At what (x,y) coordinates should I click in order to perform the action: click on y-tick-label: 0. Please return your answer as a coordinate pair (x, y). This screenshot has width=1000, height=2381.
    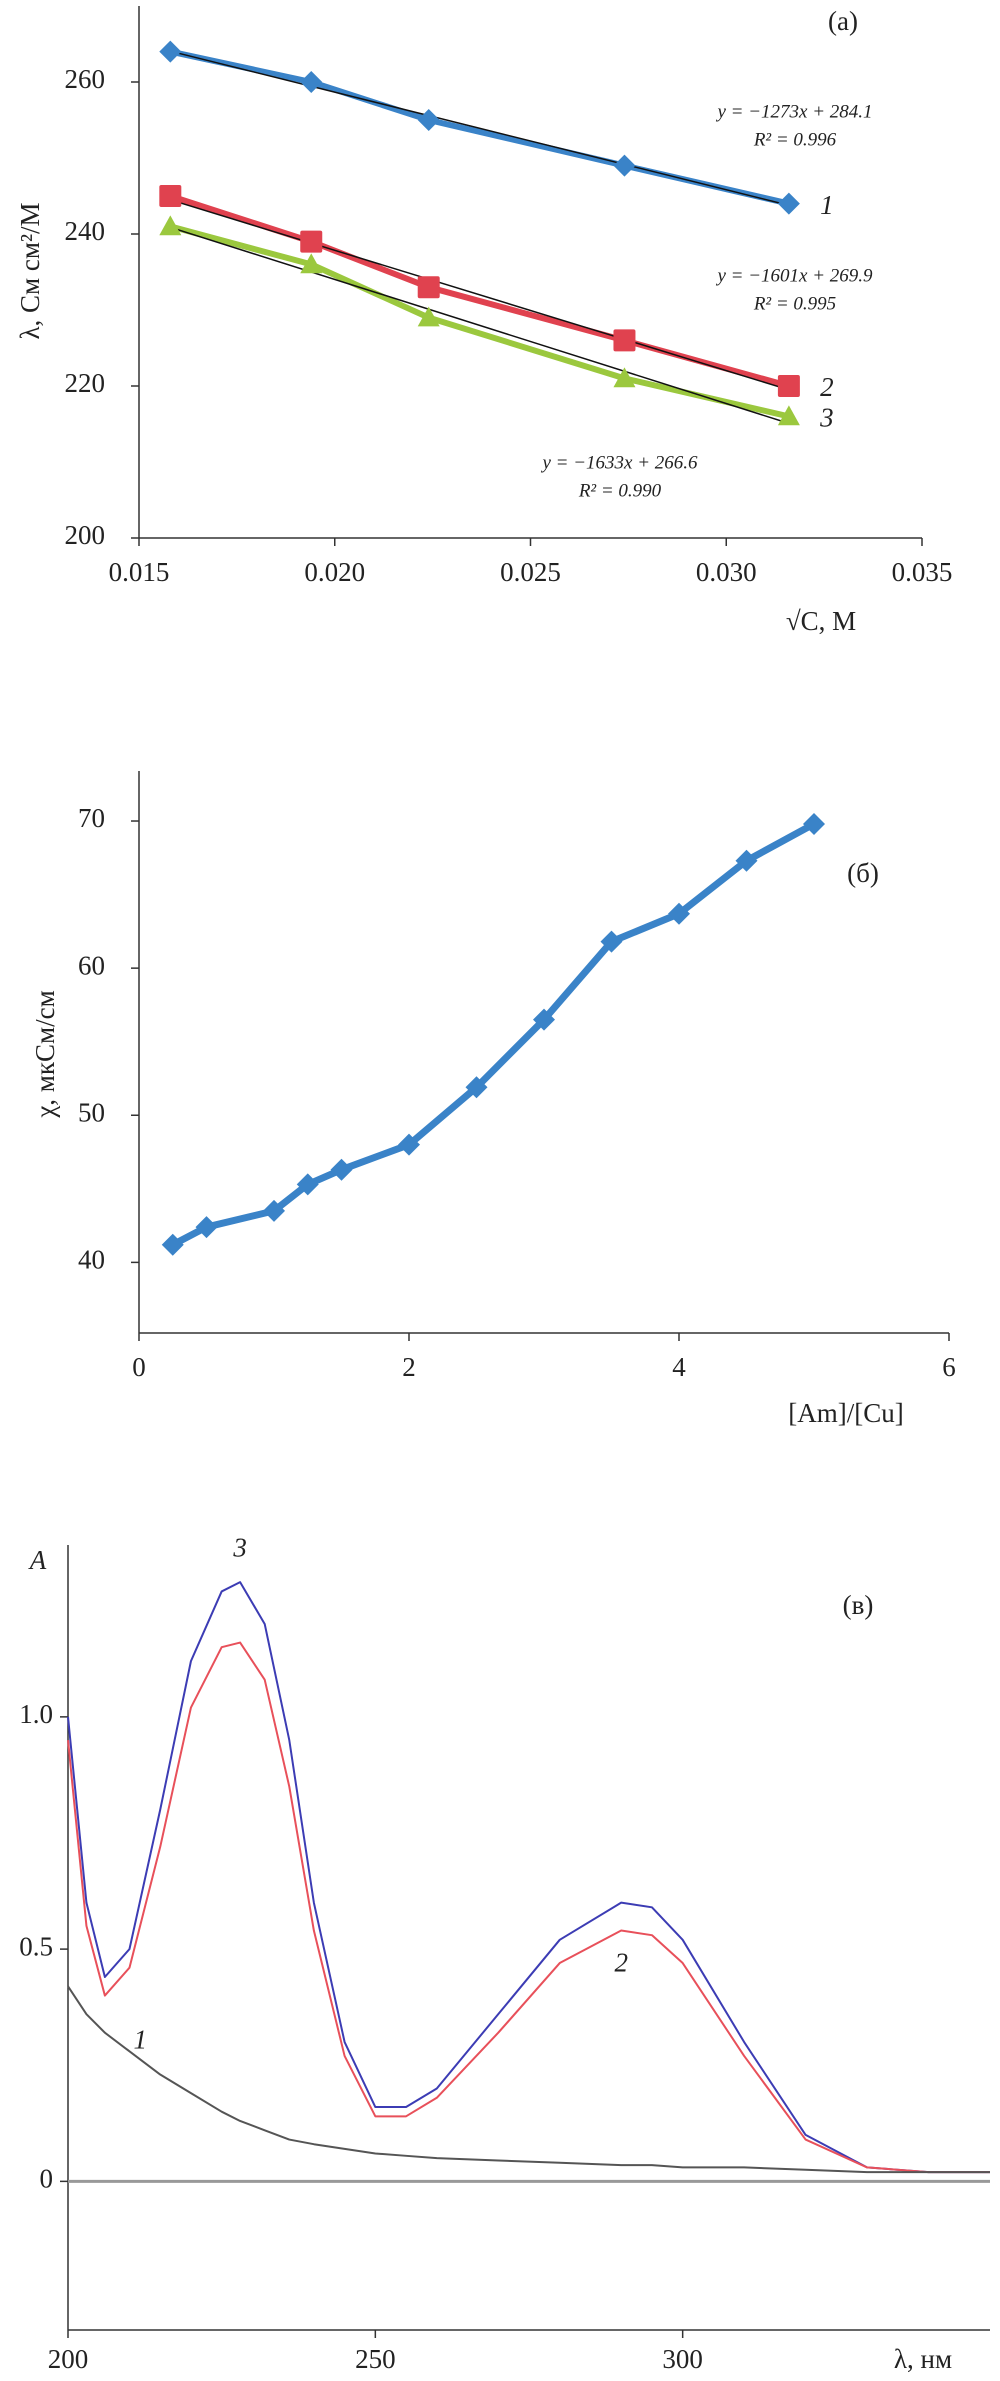
    Looking at the image, I should click on (47, 2179).